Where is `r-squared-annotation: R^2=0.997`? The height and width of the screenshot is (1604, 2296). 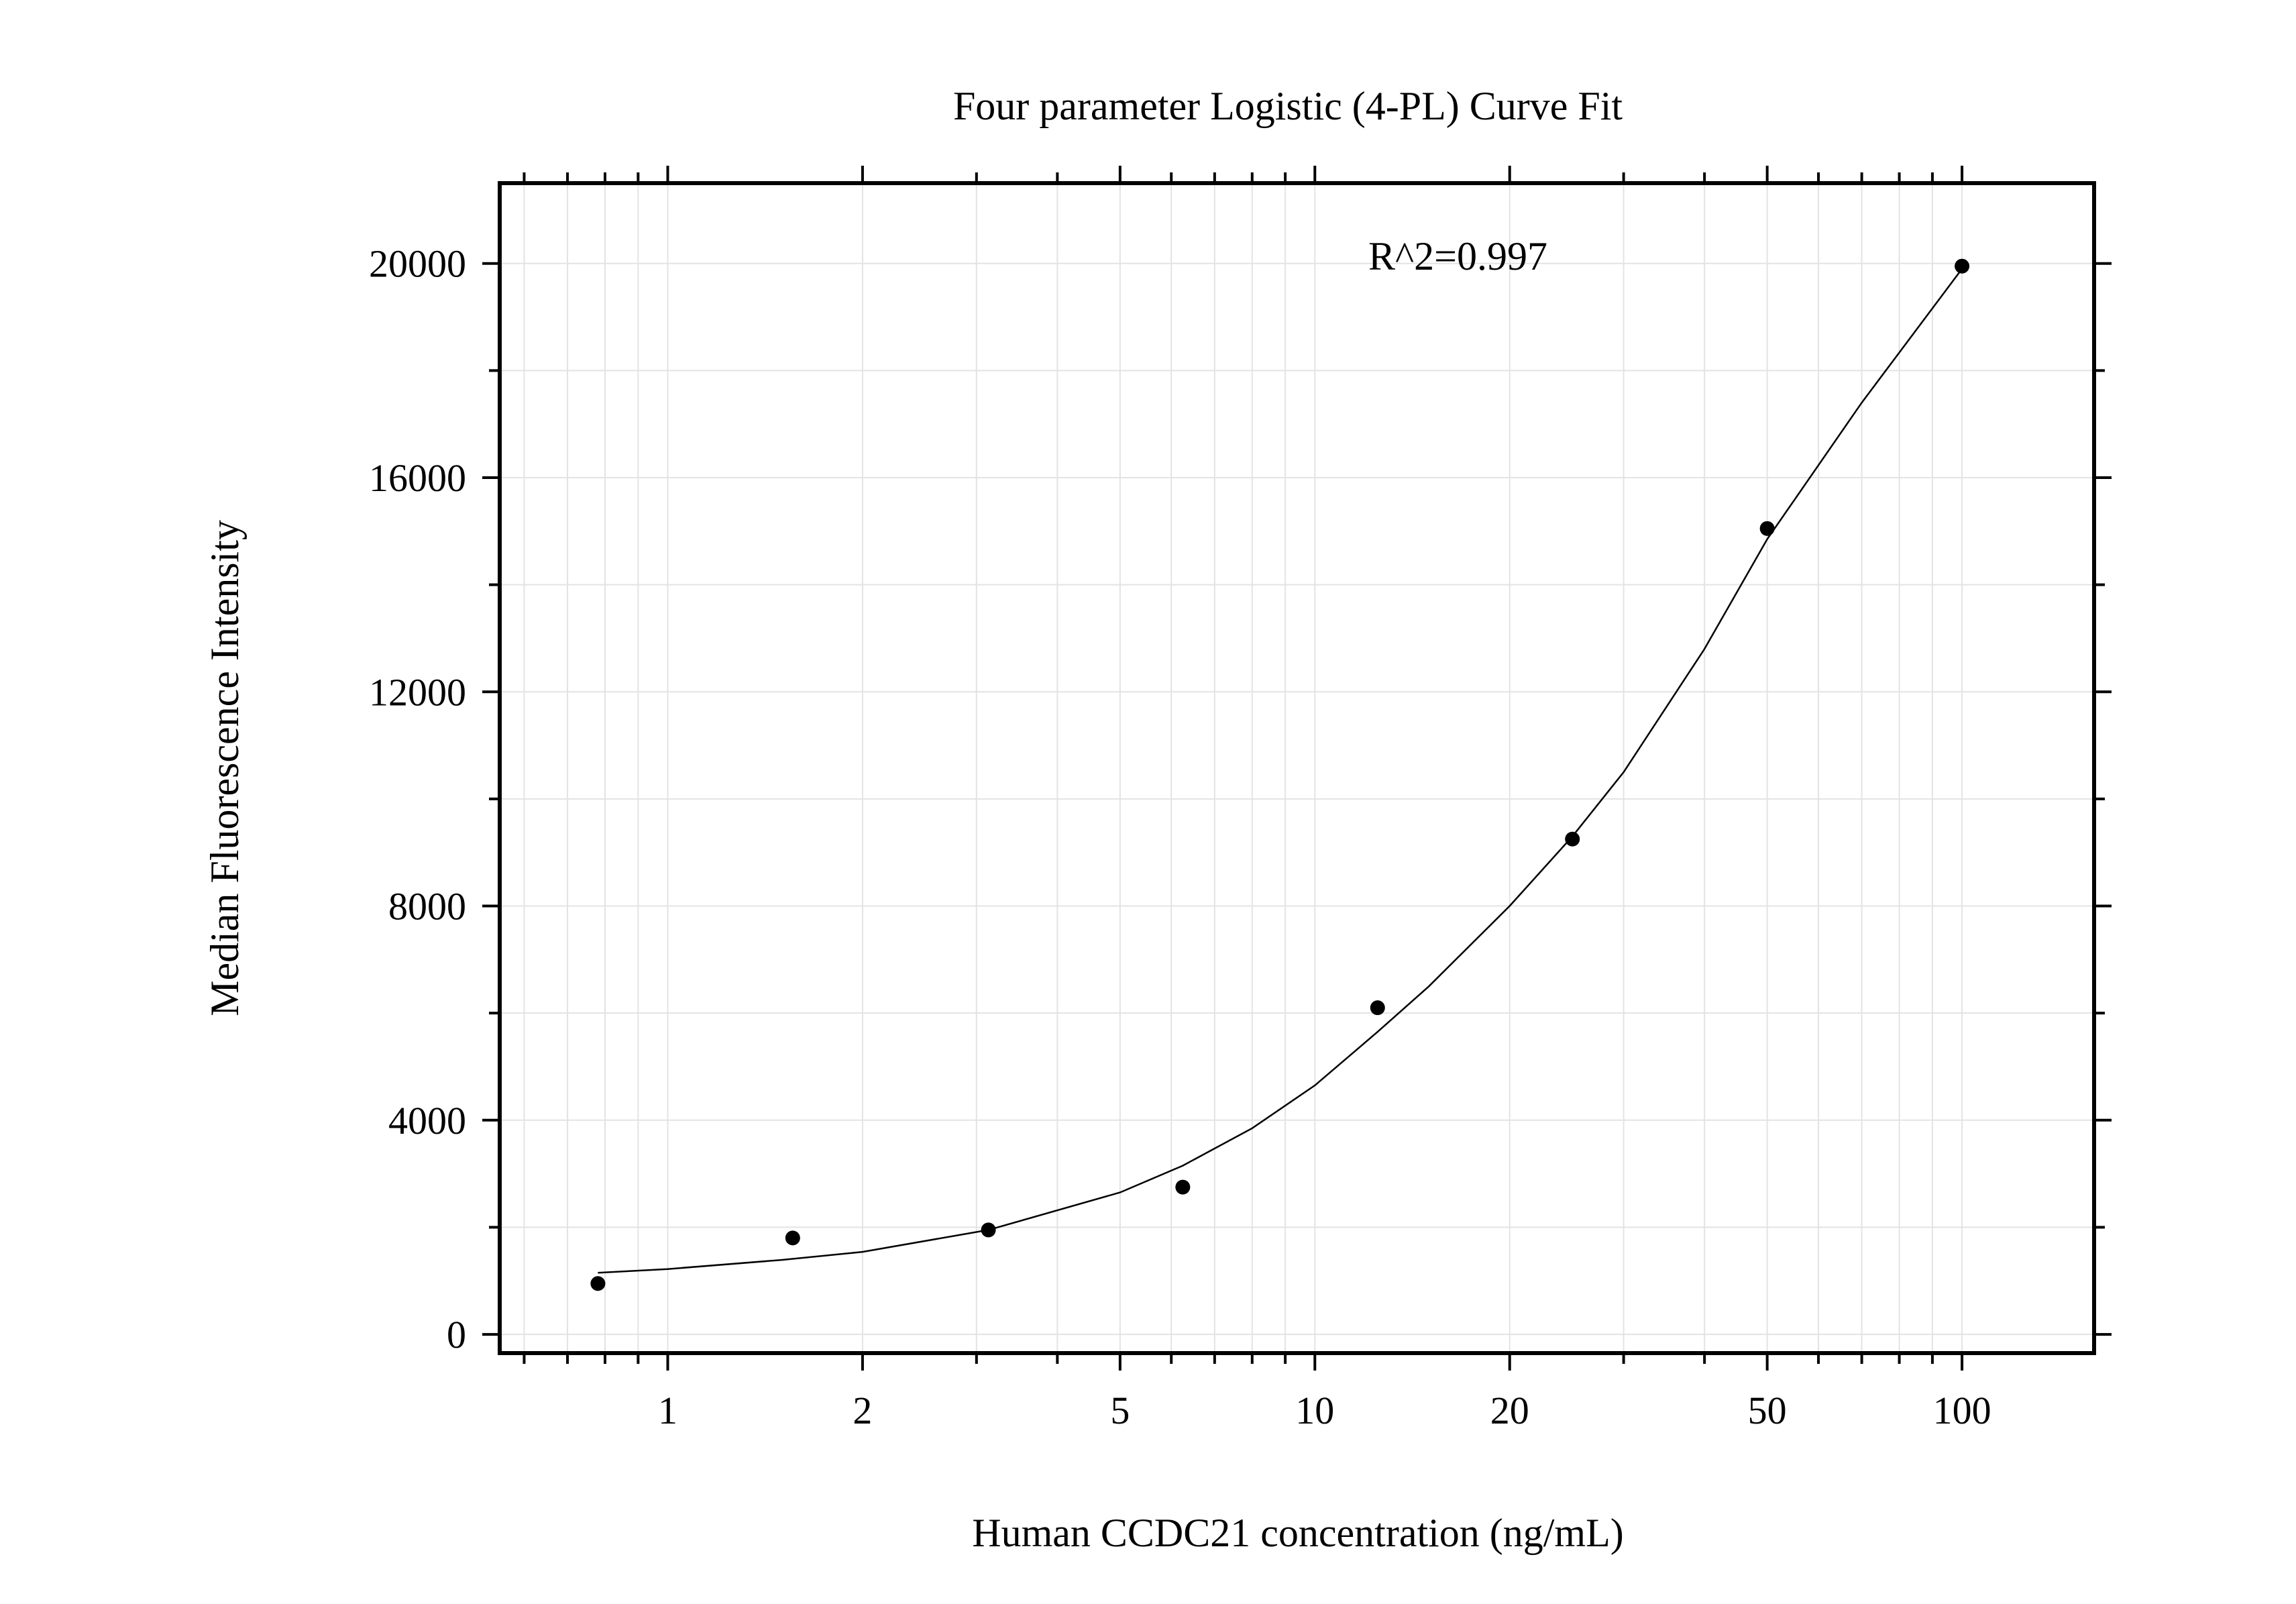 r-squared-annotation: R^2=0.997 is located at coordinates (1457, 256).